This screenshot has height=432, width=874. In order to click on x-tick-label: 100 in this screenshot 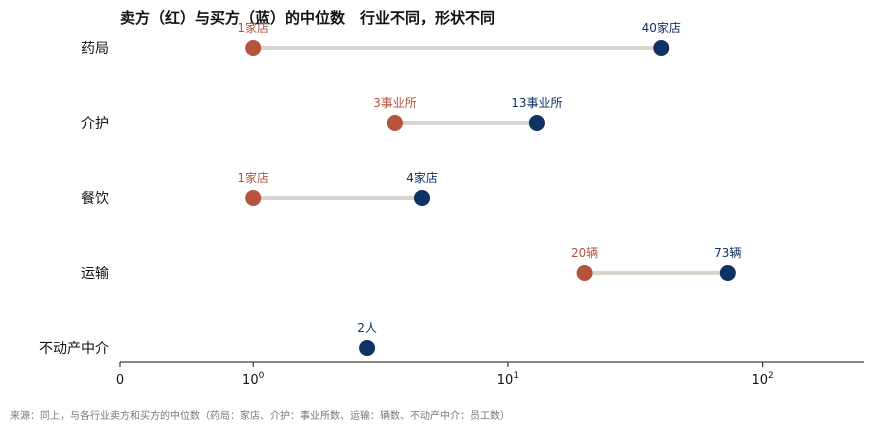, I will do `click(253, 379)`.